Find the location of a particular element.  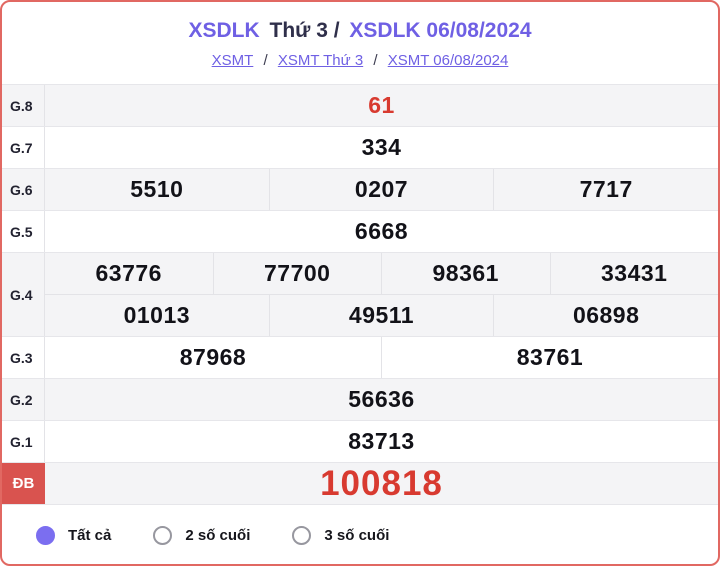

table-row-g3: G.3 87968 83761 is located at coordinates (360, 358).